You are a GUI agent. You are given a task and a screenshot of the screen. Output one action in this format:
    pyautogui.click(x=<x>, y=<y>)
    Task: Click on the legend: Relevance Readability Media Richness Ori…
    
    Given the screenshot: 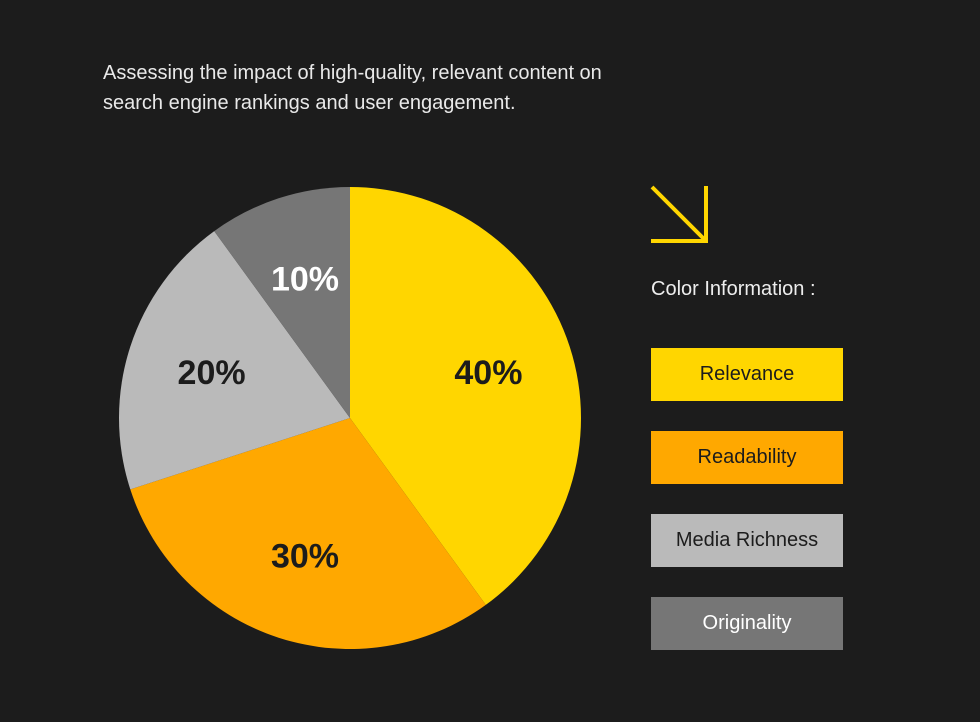 What is the action you would take?
    pyautogui.click(x=747, y=514)
    